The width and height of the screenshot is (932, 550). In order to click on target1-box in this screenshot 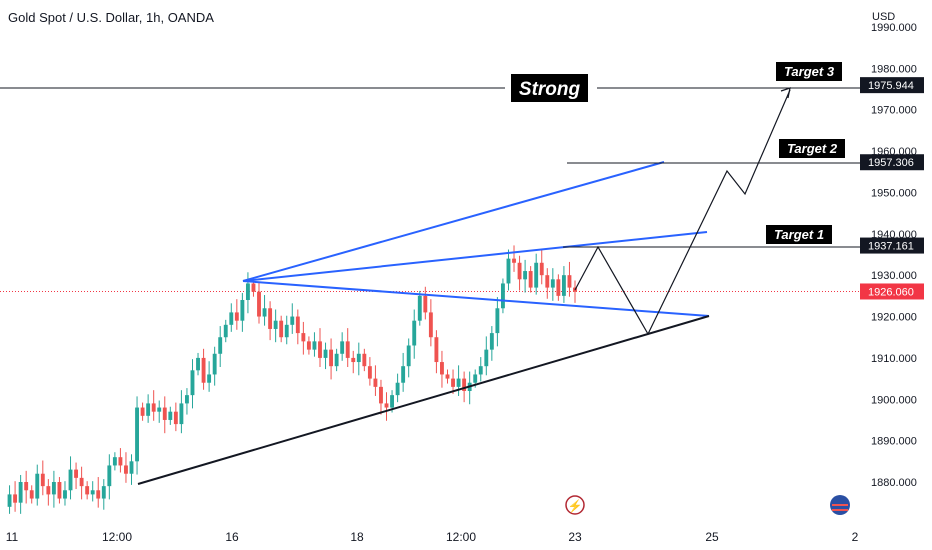, I will do `click(799, 234)`.